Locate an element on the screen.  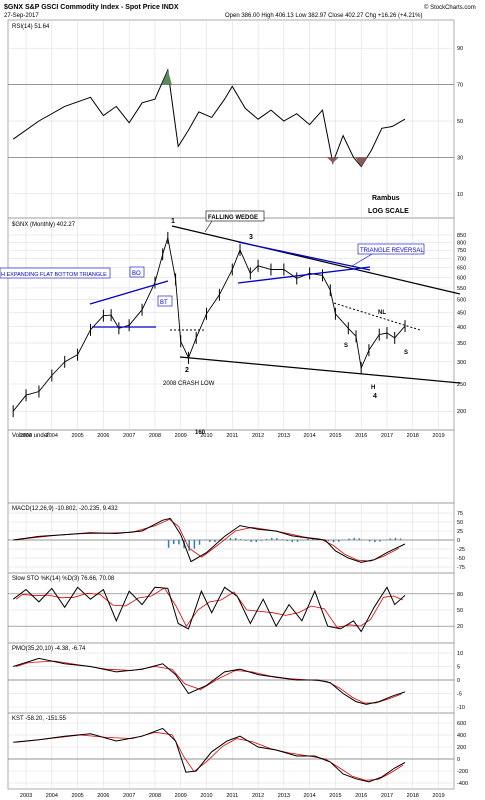
y-tick-macd--50: -50 is located at coordinates (461, 559).